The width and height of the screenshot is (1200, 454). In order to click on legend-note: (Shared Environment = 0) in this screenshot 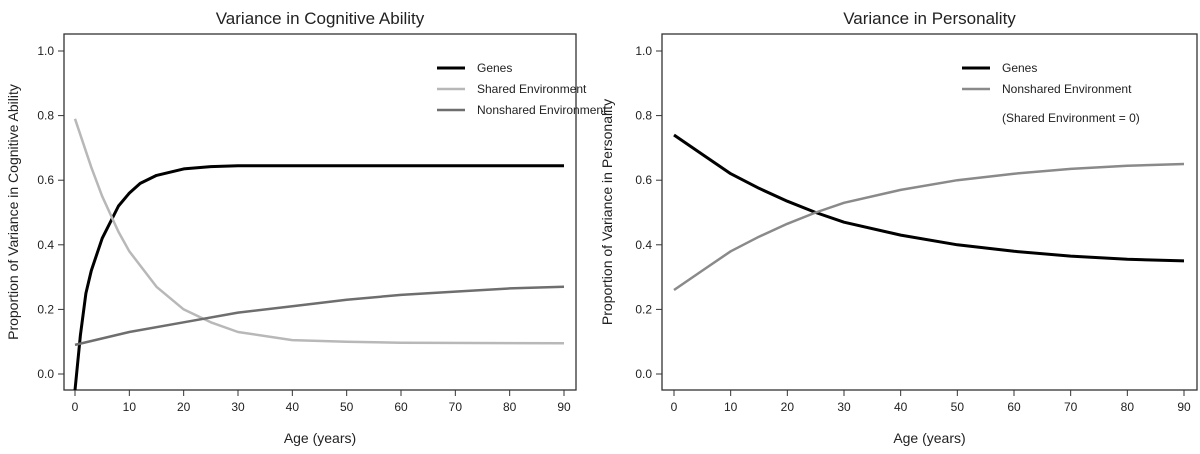, I will do `click(1071, 118)`.